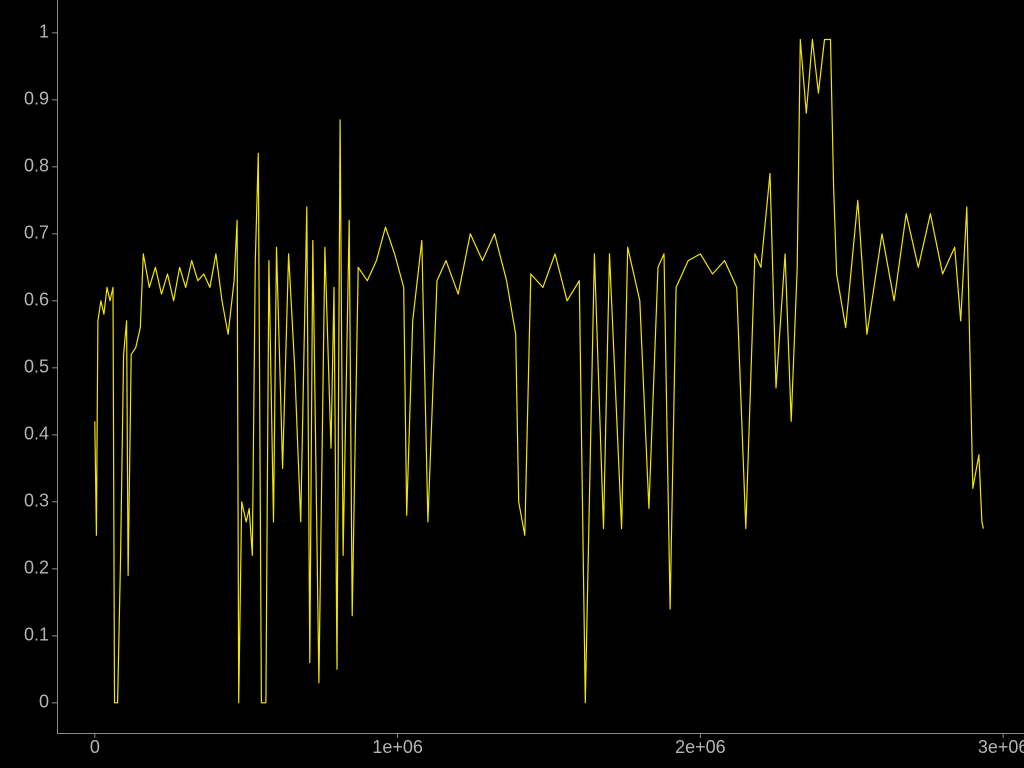 The width and height of the screenshot is (1024, 768). What do you see at coordinates (36, 434) in the screenshot?
I see `y-tick-label: 0.4` at bounding box center [36, 434].